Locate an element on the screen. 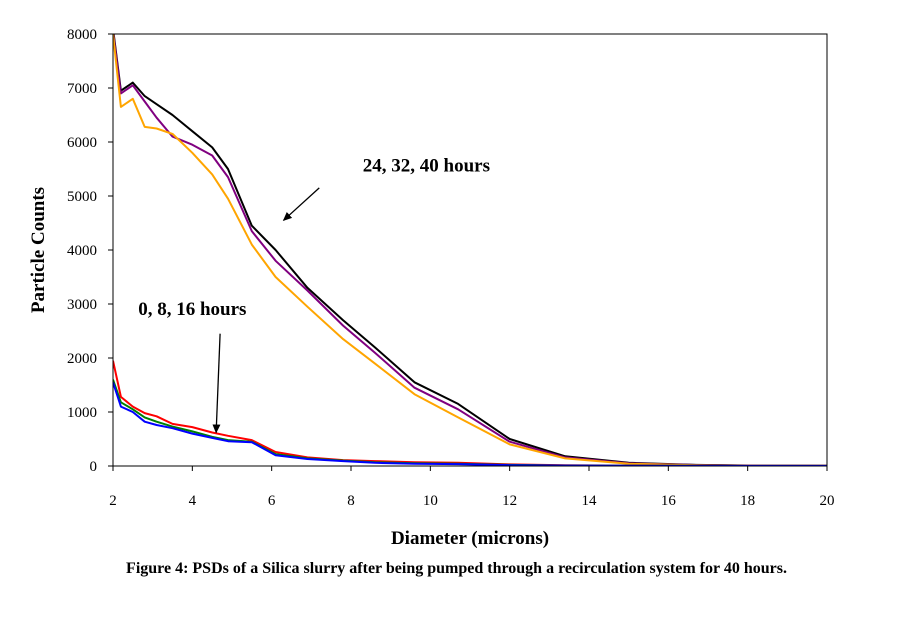 The height and width of the screenshot is (624, 913). y-tick-label: 4000 is located at coordinates (82, 251).